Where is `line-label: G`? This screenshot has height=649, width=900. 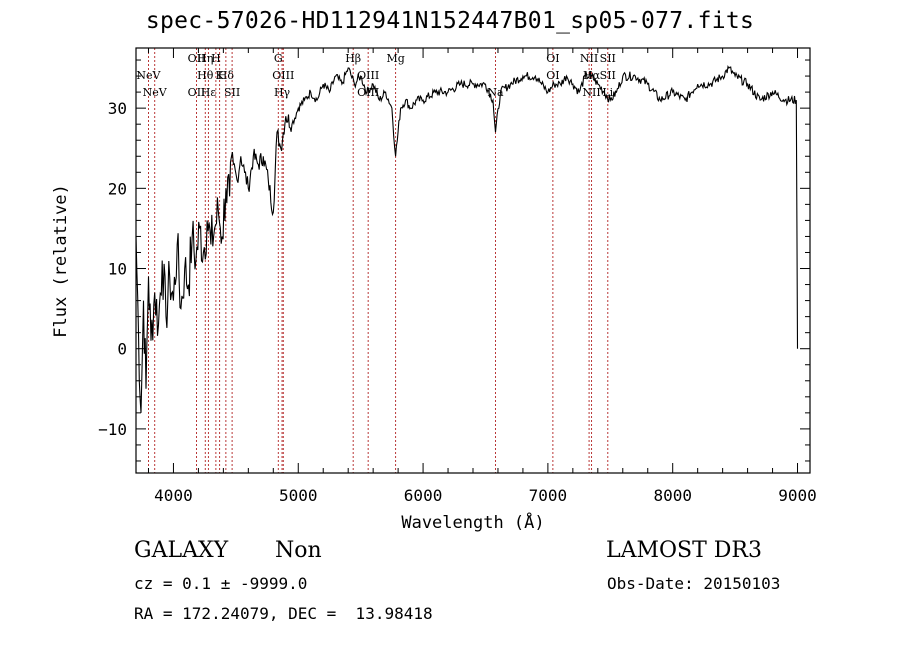
line-label: G is located at coordinates (278, 58).